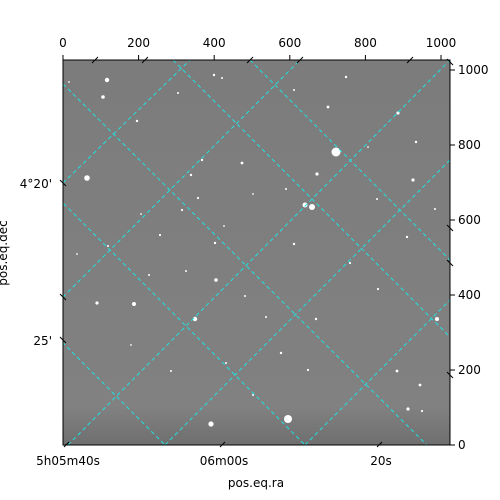 This screenshot has height=500, width=500. What do you see at coordinates (469, 145) in the screenshot?
I see `y-pixel-tick-800: 800` at bounding box center [469, 145].